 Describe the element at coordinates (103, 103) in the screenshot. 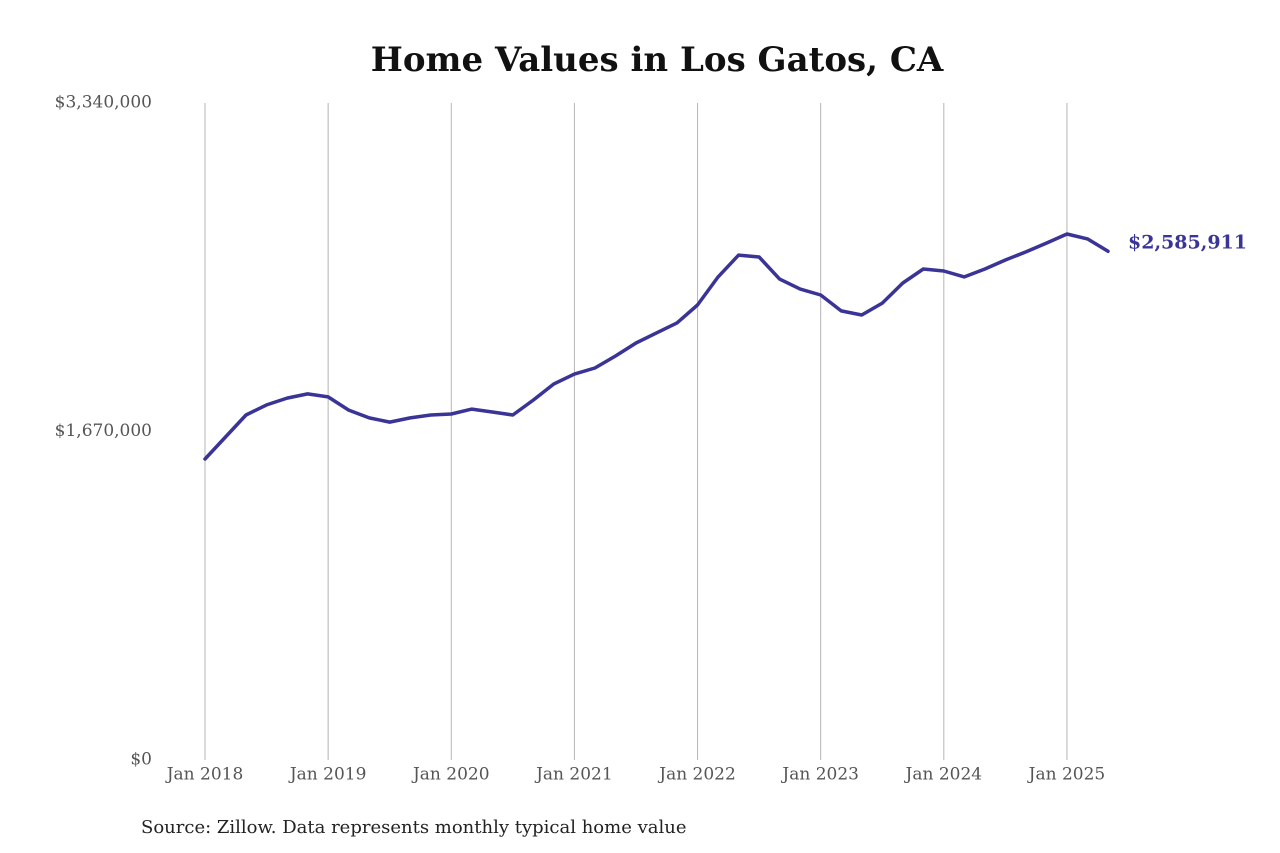

I see `y-tick-label: $3,340,000` at that location.